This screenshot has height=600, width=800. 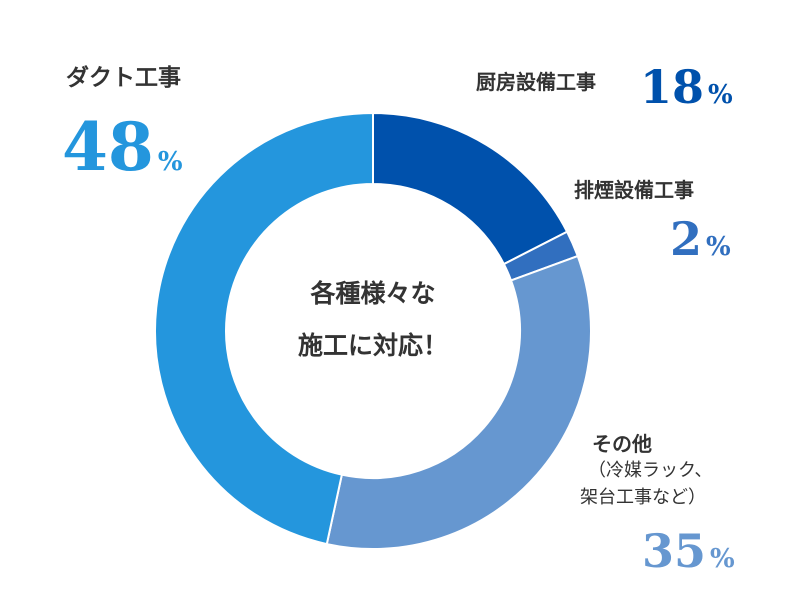 I want to click on percent-smoke-exhaust: 2%, so click(x=700, y=239).